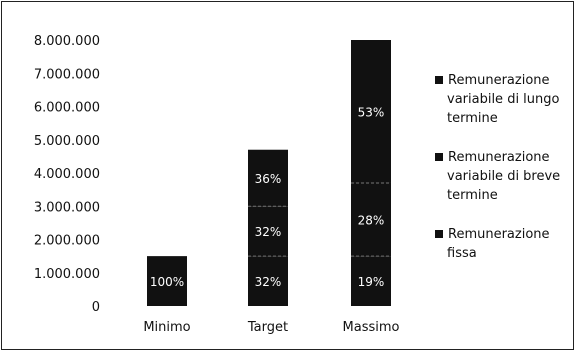 This screenshot has height=352, width=576. What do you see at coordinates (503, 99) in the screenshot?
I see `legend-label: Remunerazione variabile di lungo termine` at bounding box center [503, 99].